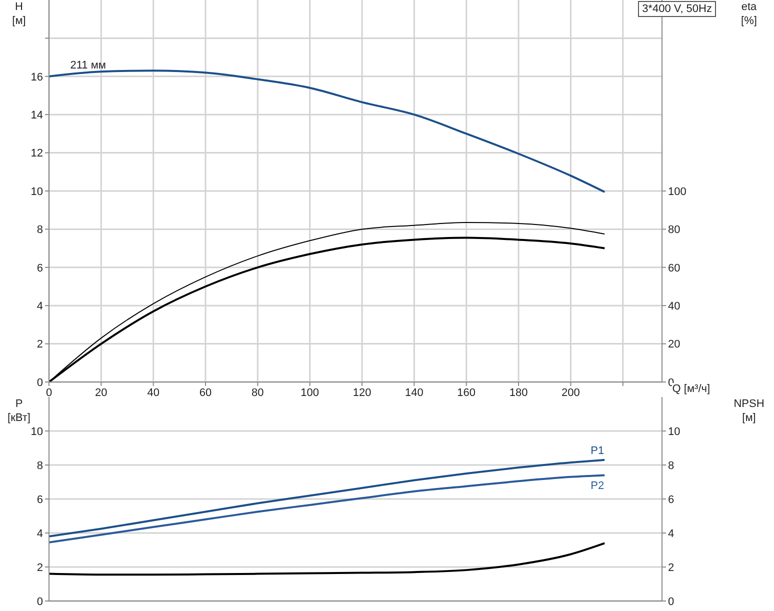 This screenshot has height=611, width=774. Describe the element at coordinates (153, 392) in the screenshot. I see `x-tick-label: 40` at that location.